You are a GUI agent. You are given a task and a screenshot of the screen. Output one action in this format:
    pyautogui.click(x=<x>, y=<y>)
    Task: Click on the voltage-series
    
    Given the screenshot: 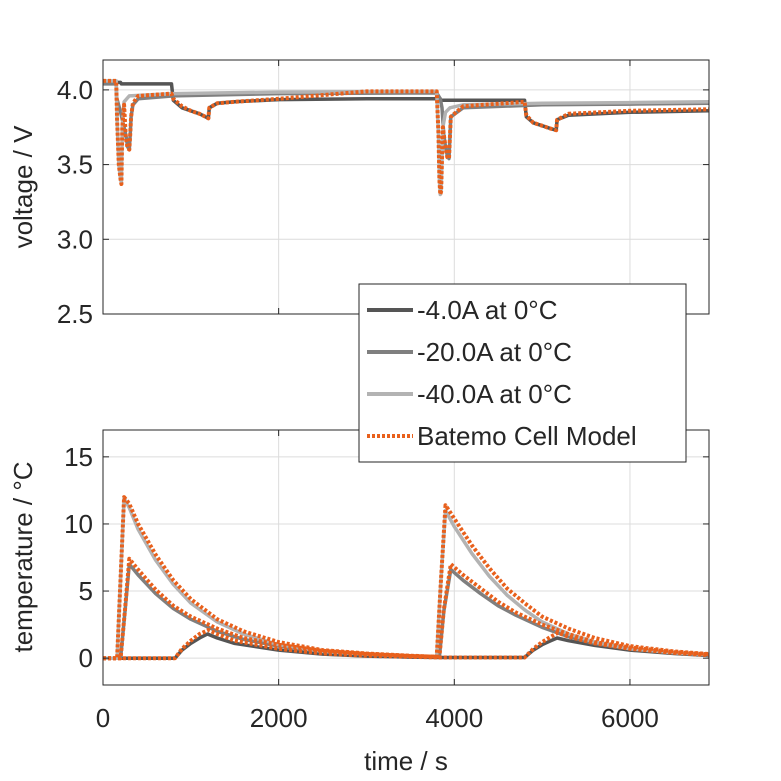 What is the action you would take?
    pyautogui.click(x=406, y=137)
    